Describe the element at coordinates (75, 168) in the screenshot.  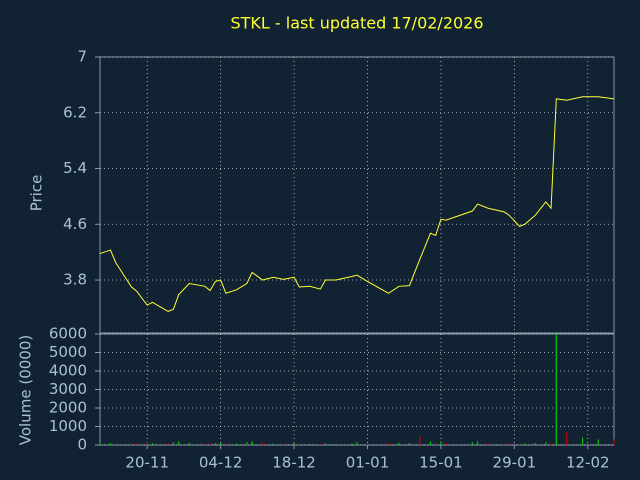
I see `y-tick-label: 5.4` at that location.